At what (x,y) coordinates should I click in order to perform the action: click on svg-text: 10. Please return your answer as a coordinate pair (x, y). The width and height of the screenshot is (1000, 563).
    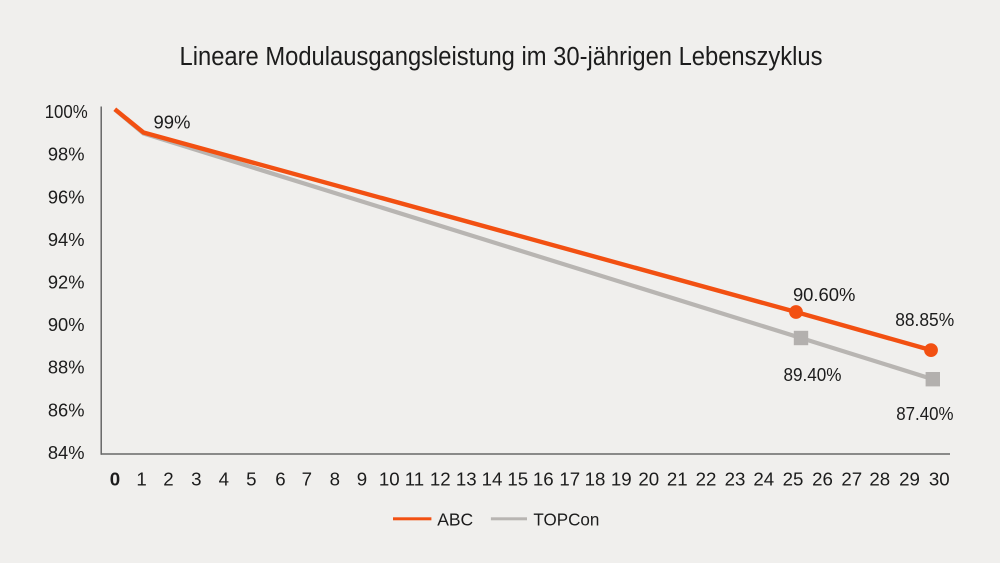
    Looking at the image, I should click on (389, 479).